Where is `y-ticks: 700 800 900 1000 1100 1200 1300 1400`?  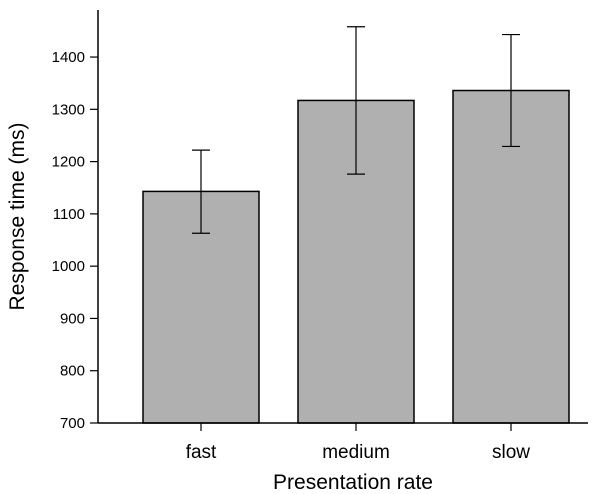 y-ticks: 700 800 900 1000 1100 1200 1300 1400 is located at coordinates (75, 240).